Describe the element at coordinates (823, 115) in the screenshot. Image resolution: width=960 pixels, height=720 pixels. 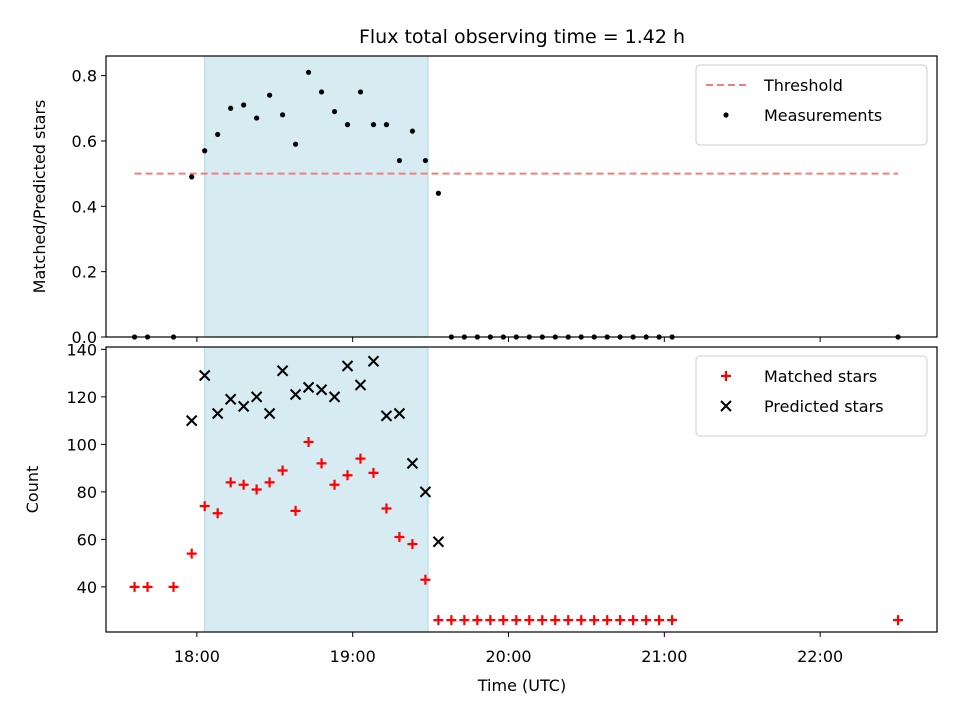
I see `legend-label: Measurements` at that location.